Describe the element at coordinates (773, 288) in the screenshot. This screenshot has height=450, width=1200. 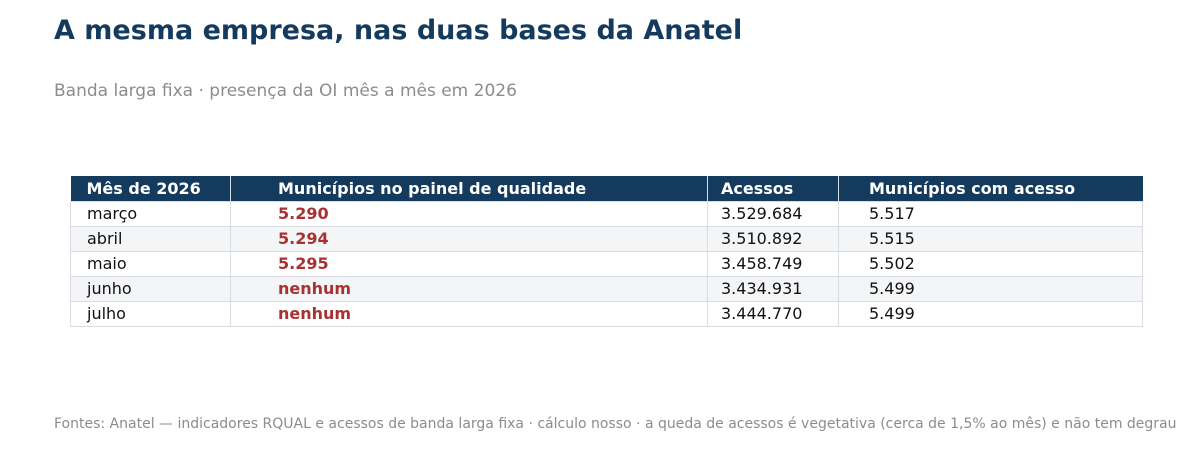
I see `cell-accesses: 3.434.931` at that location.